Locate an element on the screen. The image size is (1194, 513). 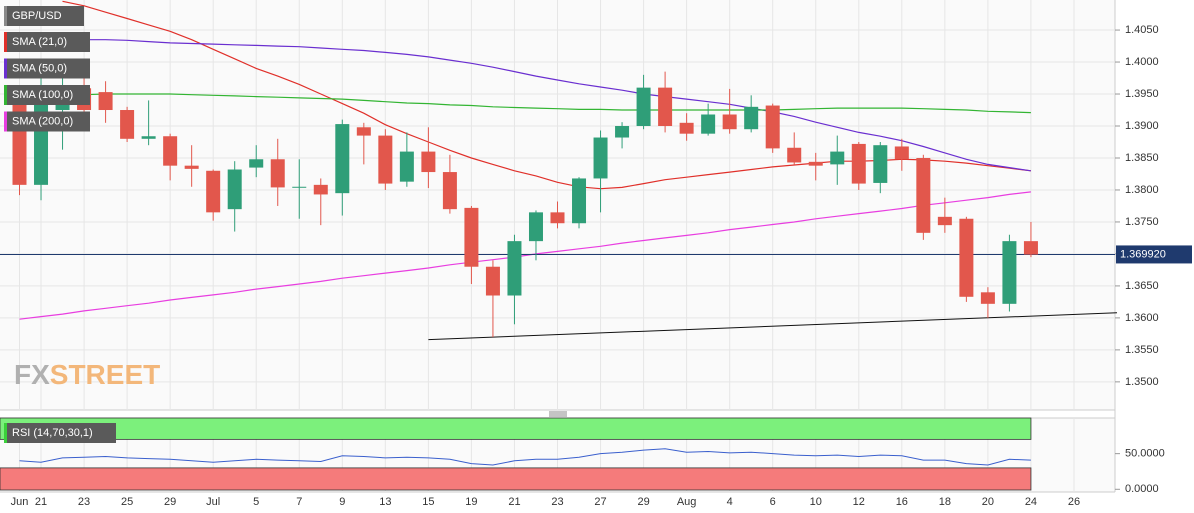
y-tick-label: 50.0000 is located at coordinates (1145, 454).